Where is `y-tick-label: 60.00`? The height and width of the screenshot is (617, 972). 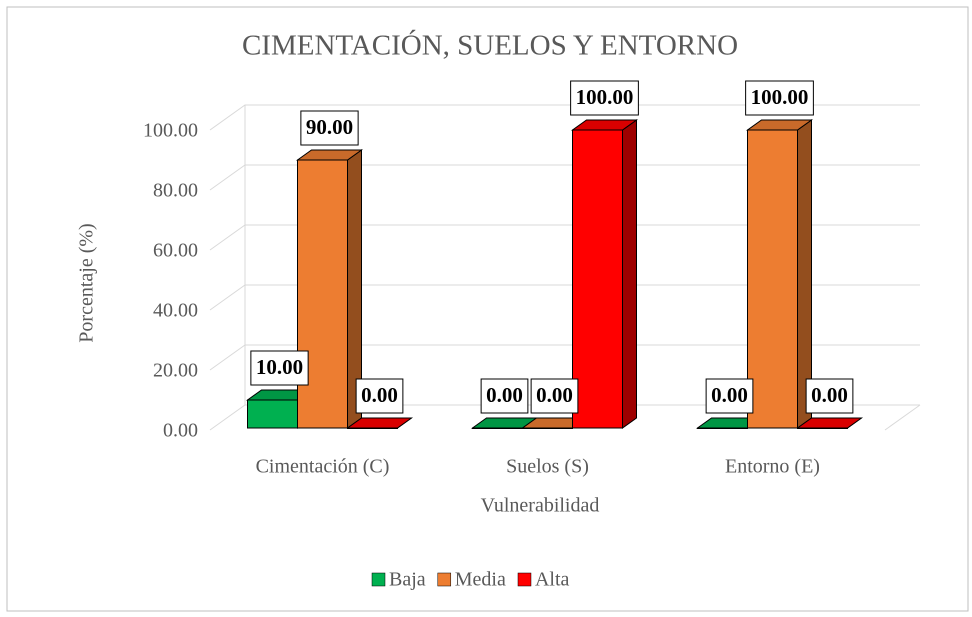 y-tick-label: 60.00 is located at coordinates (175, 251).